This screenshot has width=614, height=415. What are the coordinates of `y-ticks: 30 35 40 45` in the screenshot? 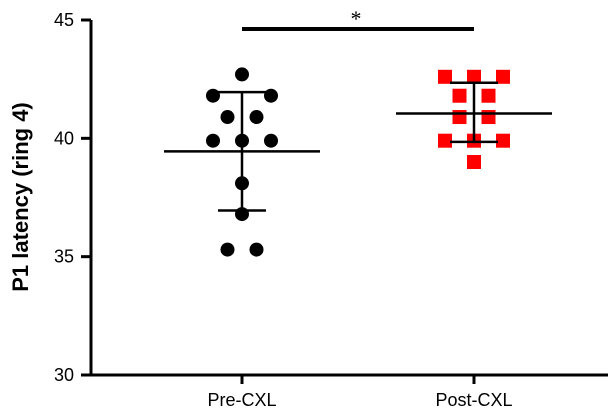 It's located at (72, 197).